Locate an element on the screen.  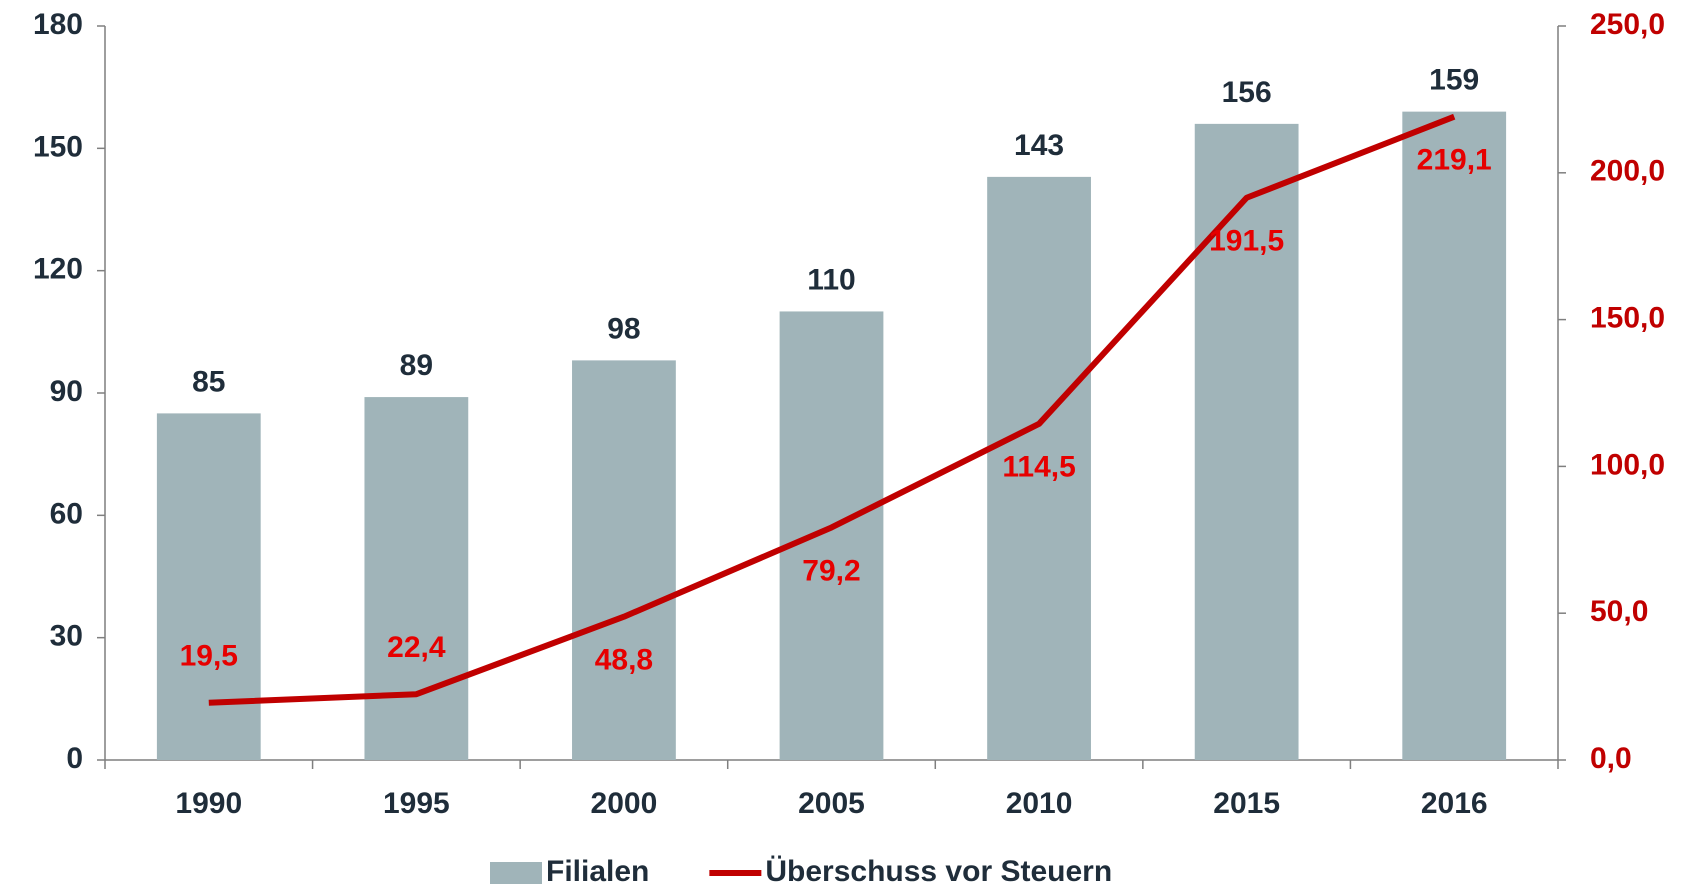
y2-tick-label: 250,0 is located at coordinates (1627, 24).